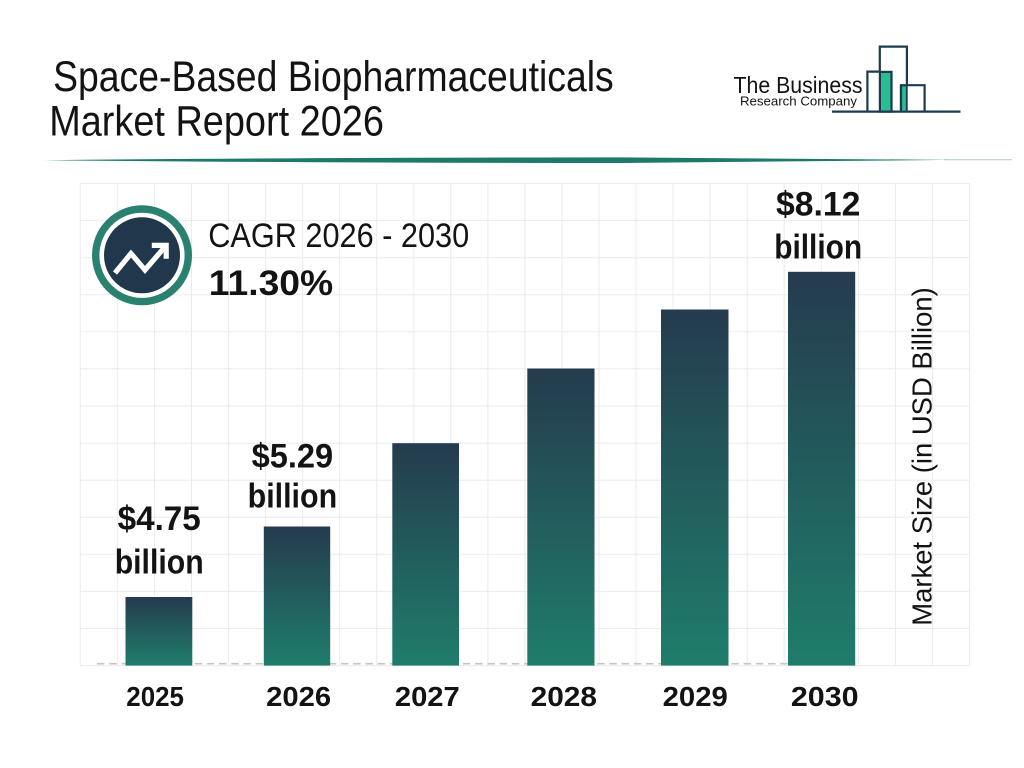 The image size is (1024, 768). Describe the element at coordinates (825, 696) in the screenshot. I see `svg-text: 2030` at that location.